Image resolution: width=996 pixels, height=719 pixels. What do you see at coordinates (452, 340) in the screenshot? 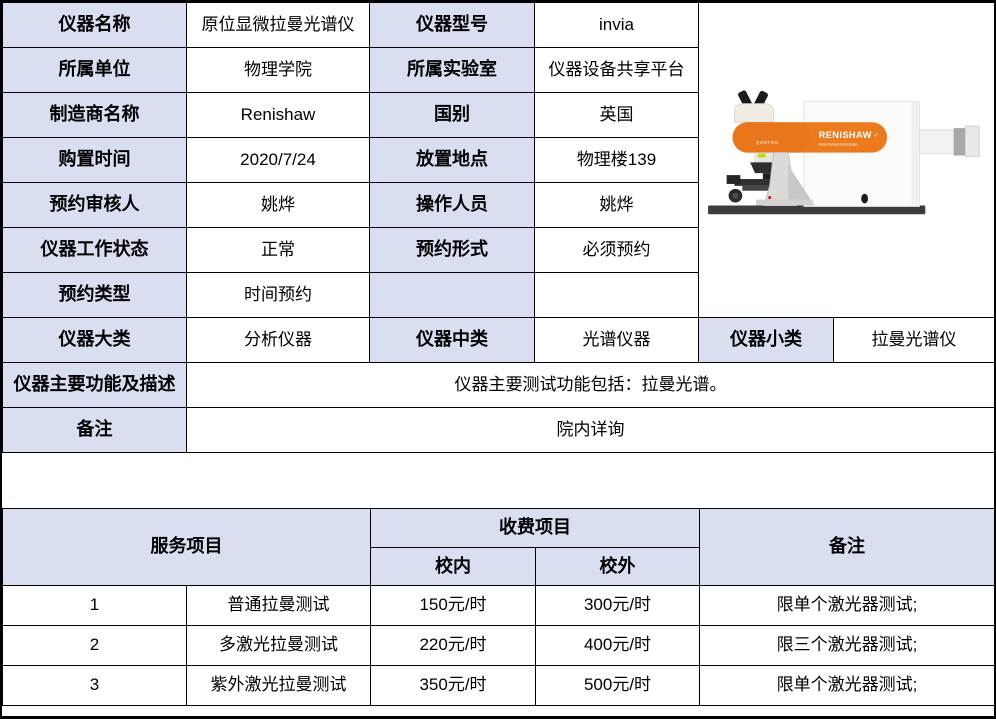
I see `info-label: 仪器中类` at bounding box center [452, 340].